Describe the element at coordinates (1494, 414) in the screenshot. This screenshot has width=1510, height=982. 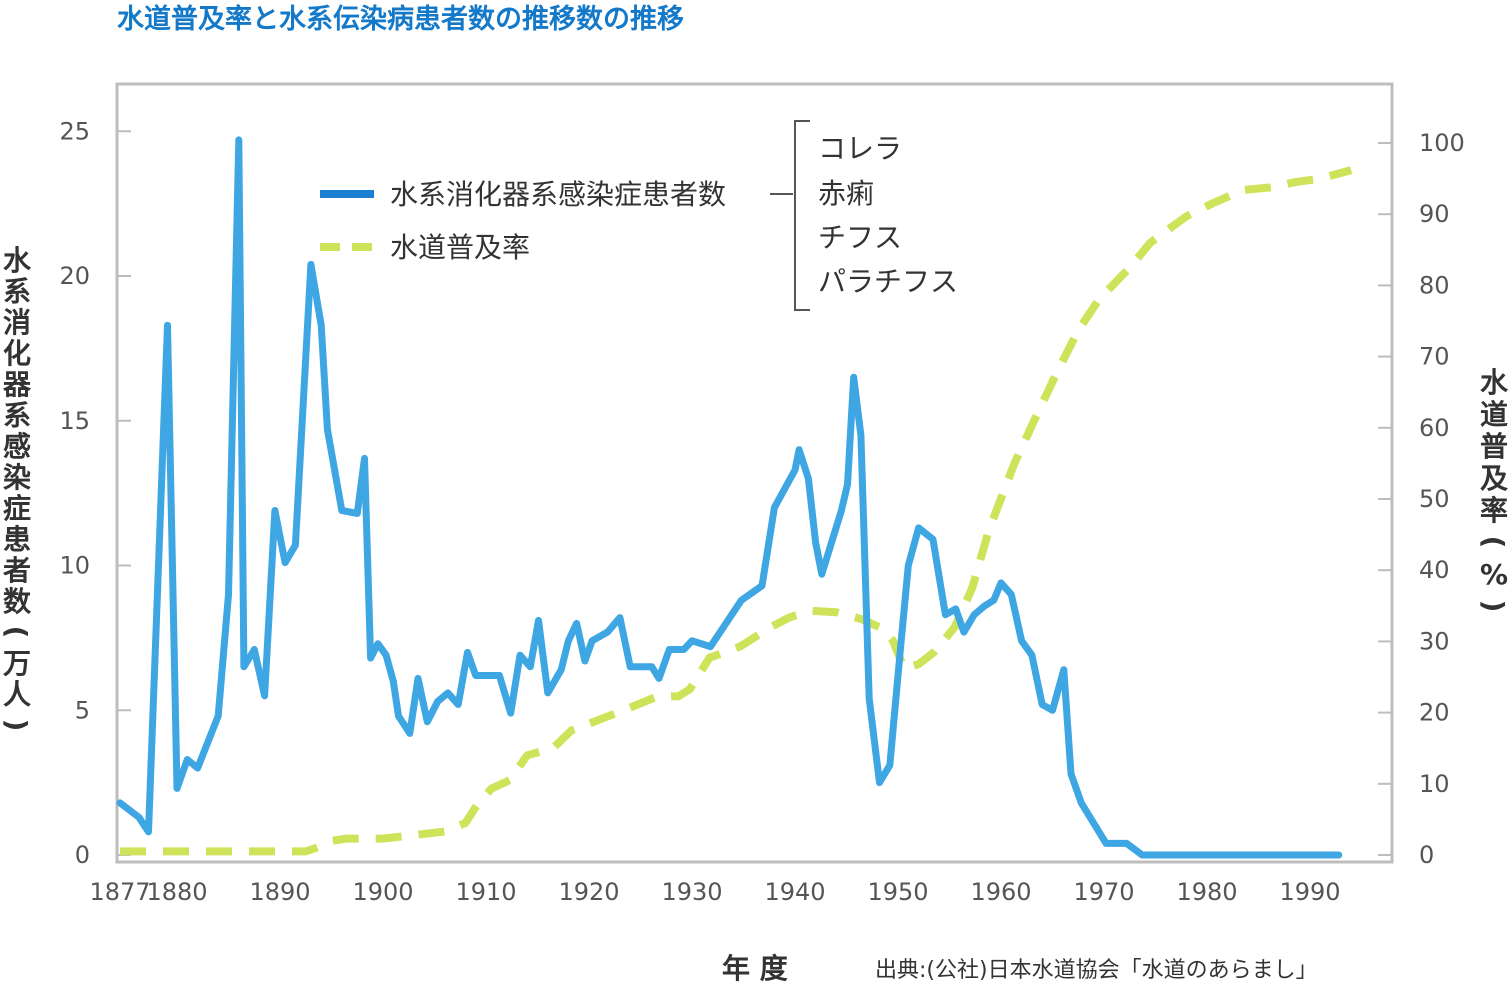
I see `axis-label-char: 道` at that location.